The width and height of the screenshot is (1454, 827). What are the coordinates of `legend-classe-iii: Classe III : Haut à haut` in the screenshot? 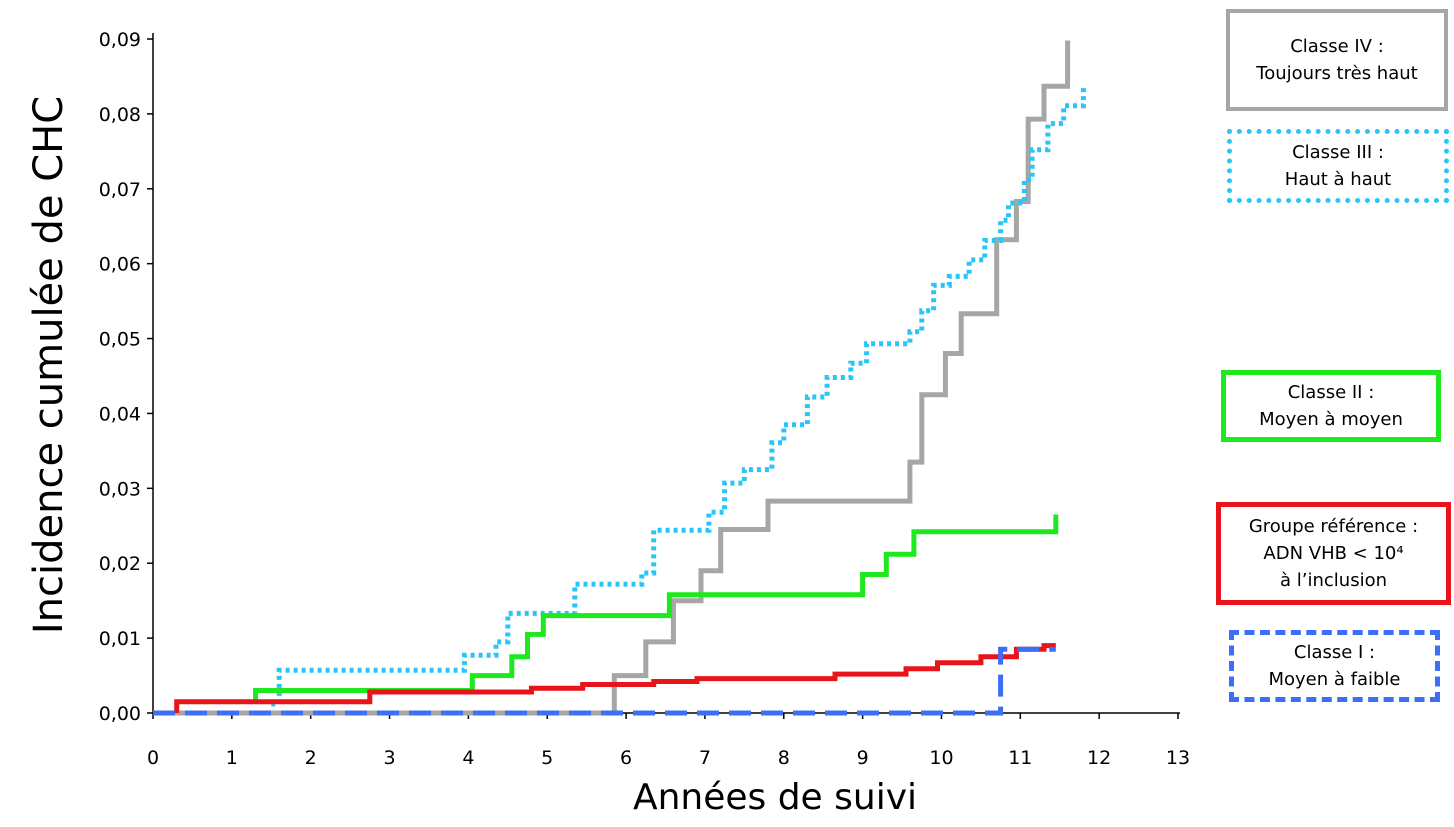 It's located at (1338, 166).